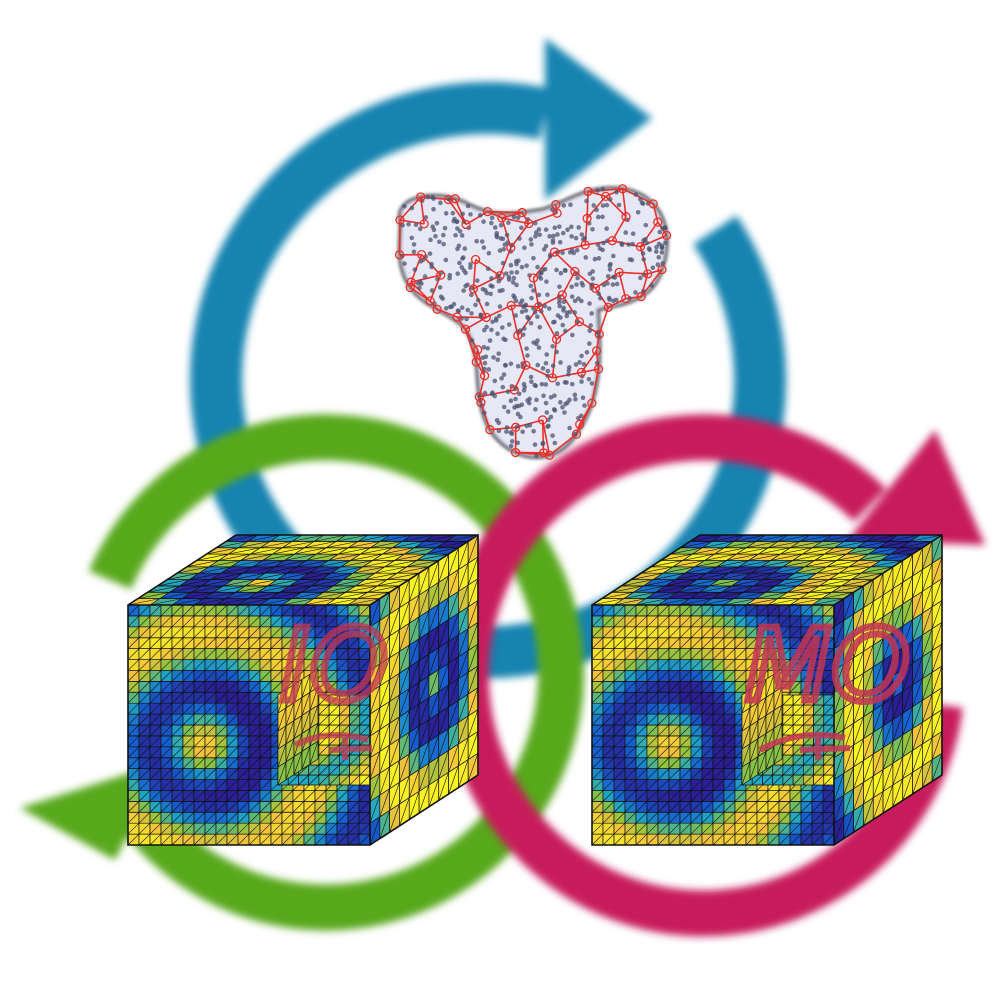 This screenshot has width=1000, height=1000. What do you see at coordinates (614, 193) in the screenshot?
I see `mesh-edge` at bounding box center [614, 193].